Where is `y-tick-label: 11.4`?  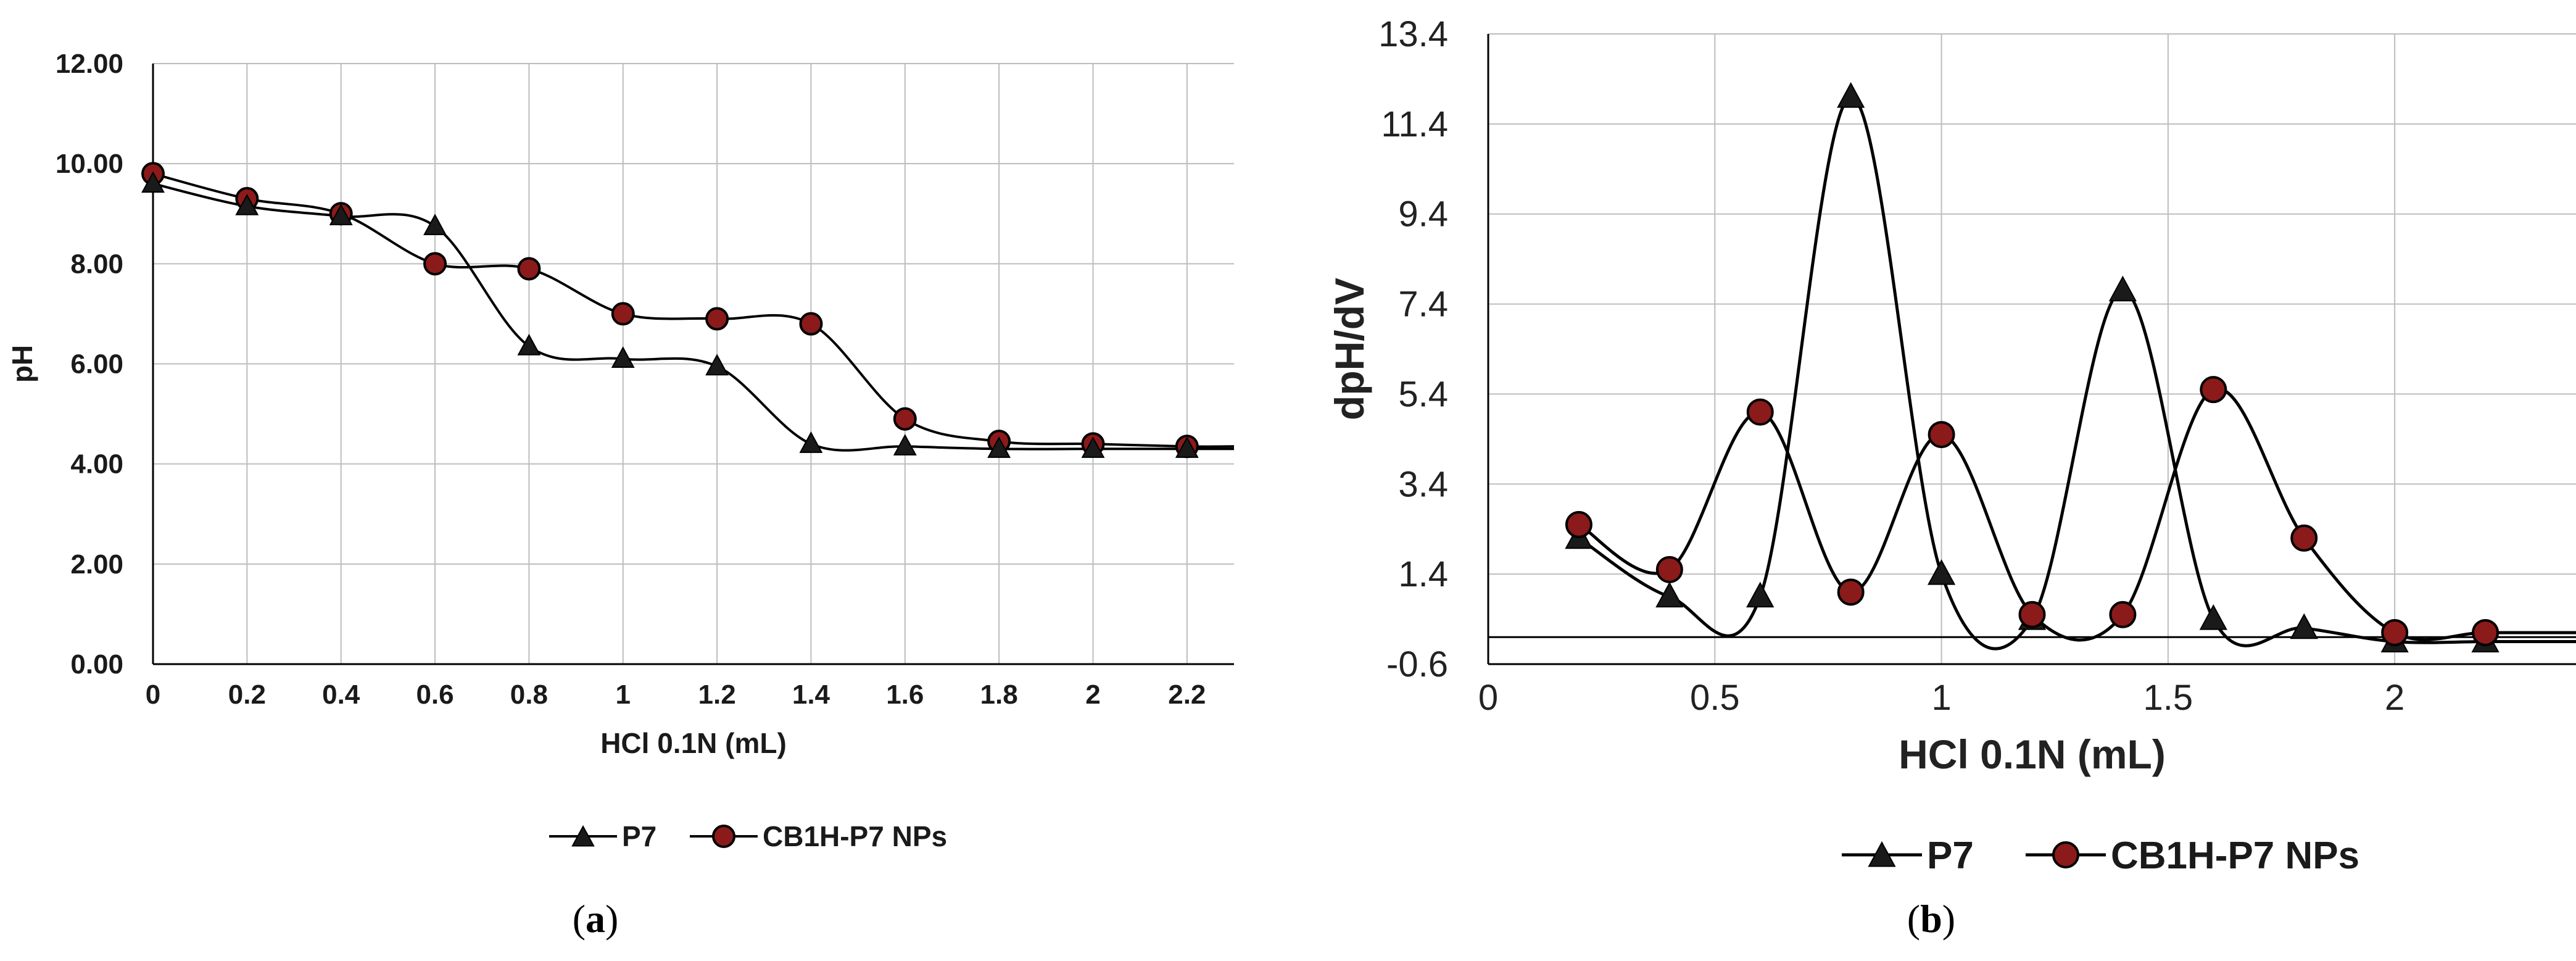 y-tick-label: 11.4 is located at coordinates (1415, 124).